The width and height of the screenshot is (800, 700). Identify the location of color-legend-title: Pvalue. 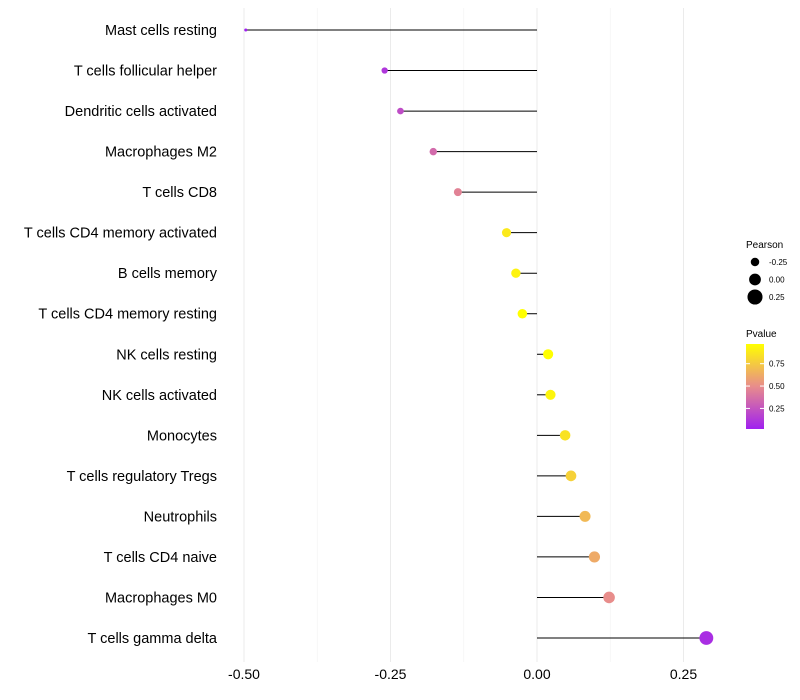
(761, 334).